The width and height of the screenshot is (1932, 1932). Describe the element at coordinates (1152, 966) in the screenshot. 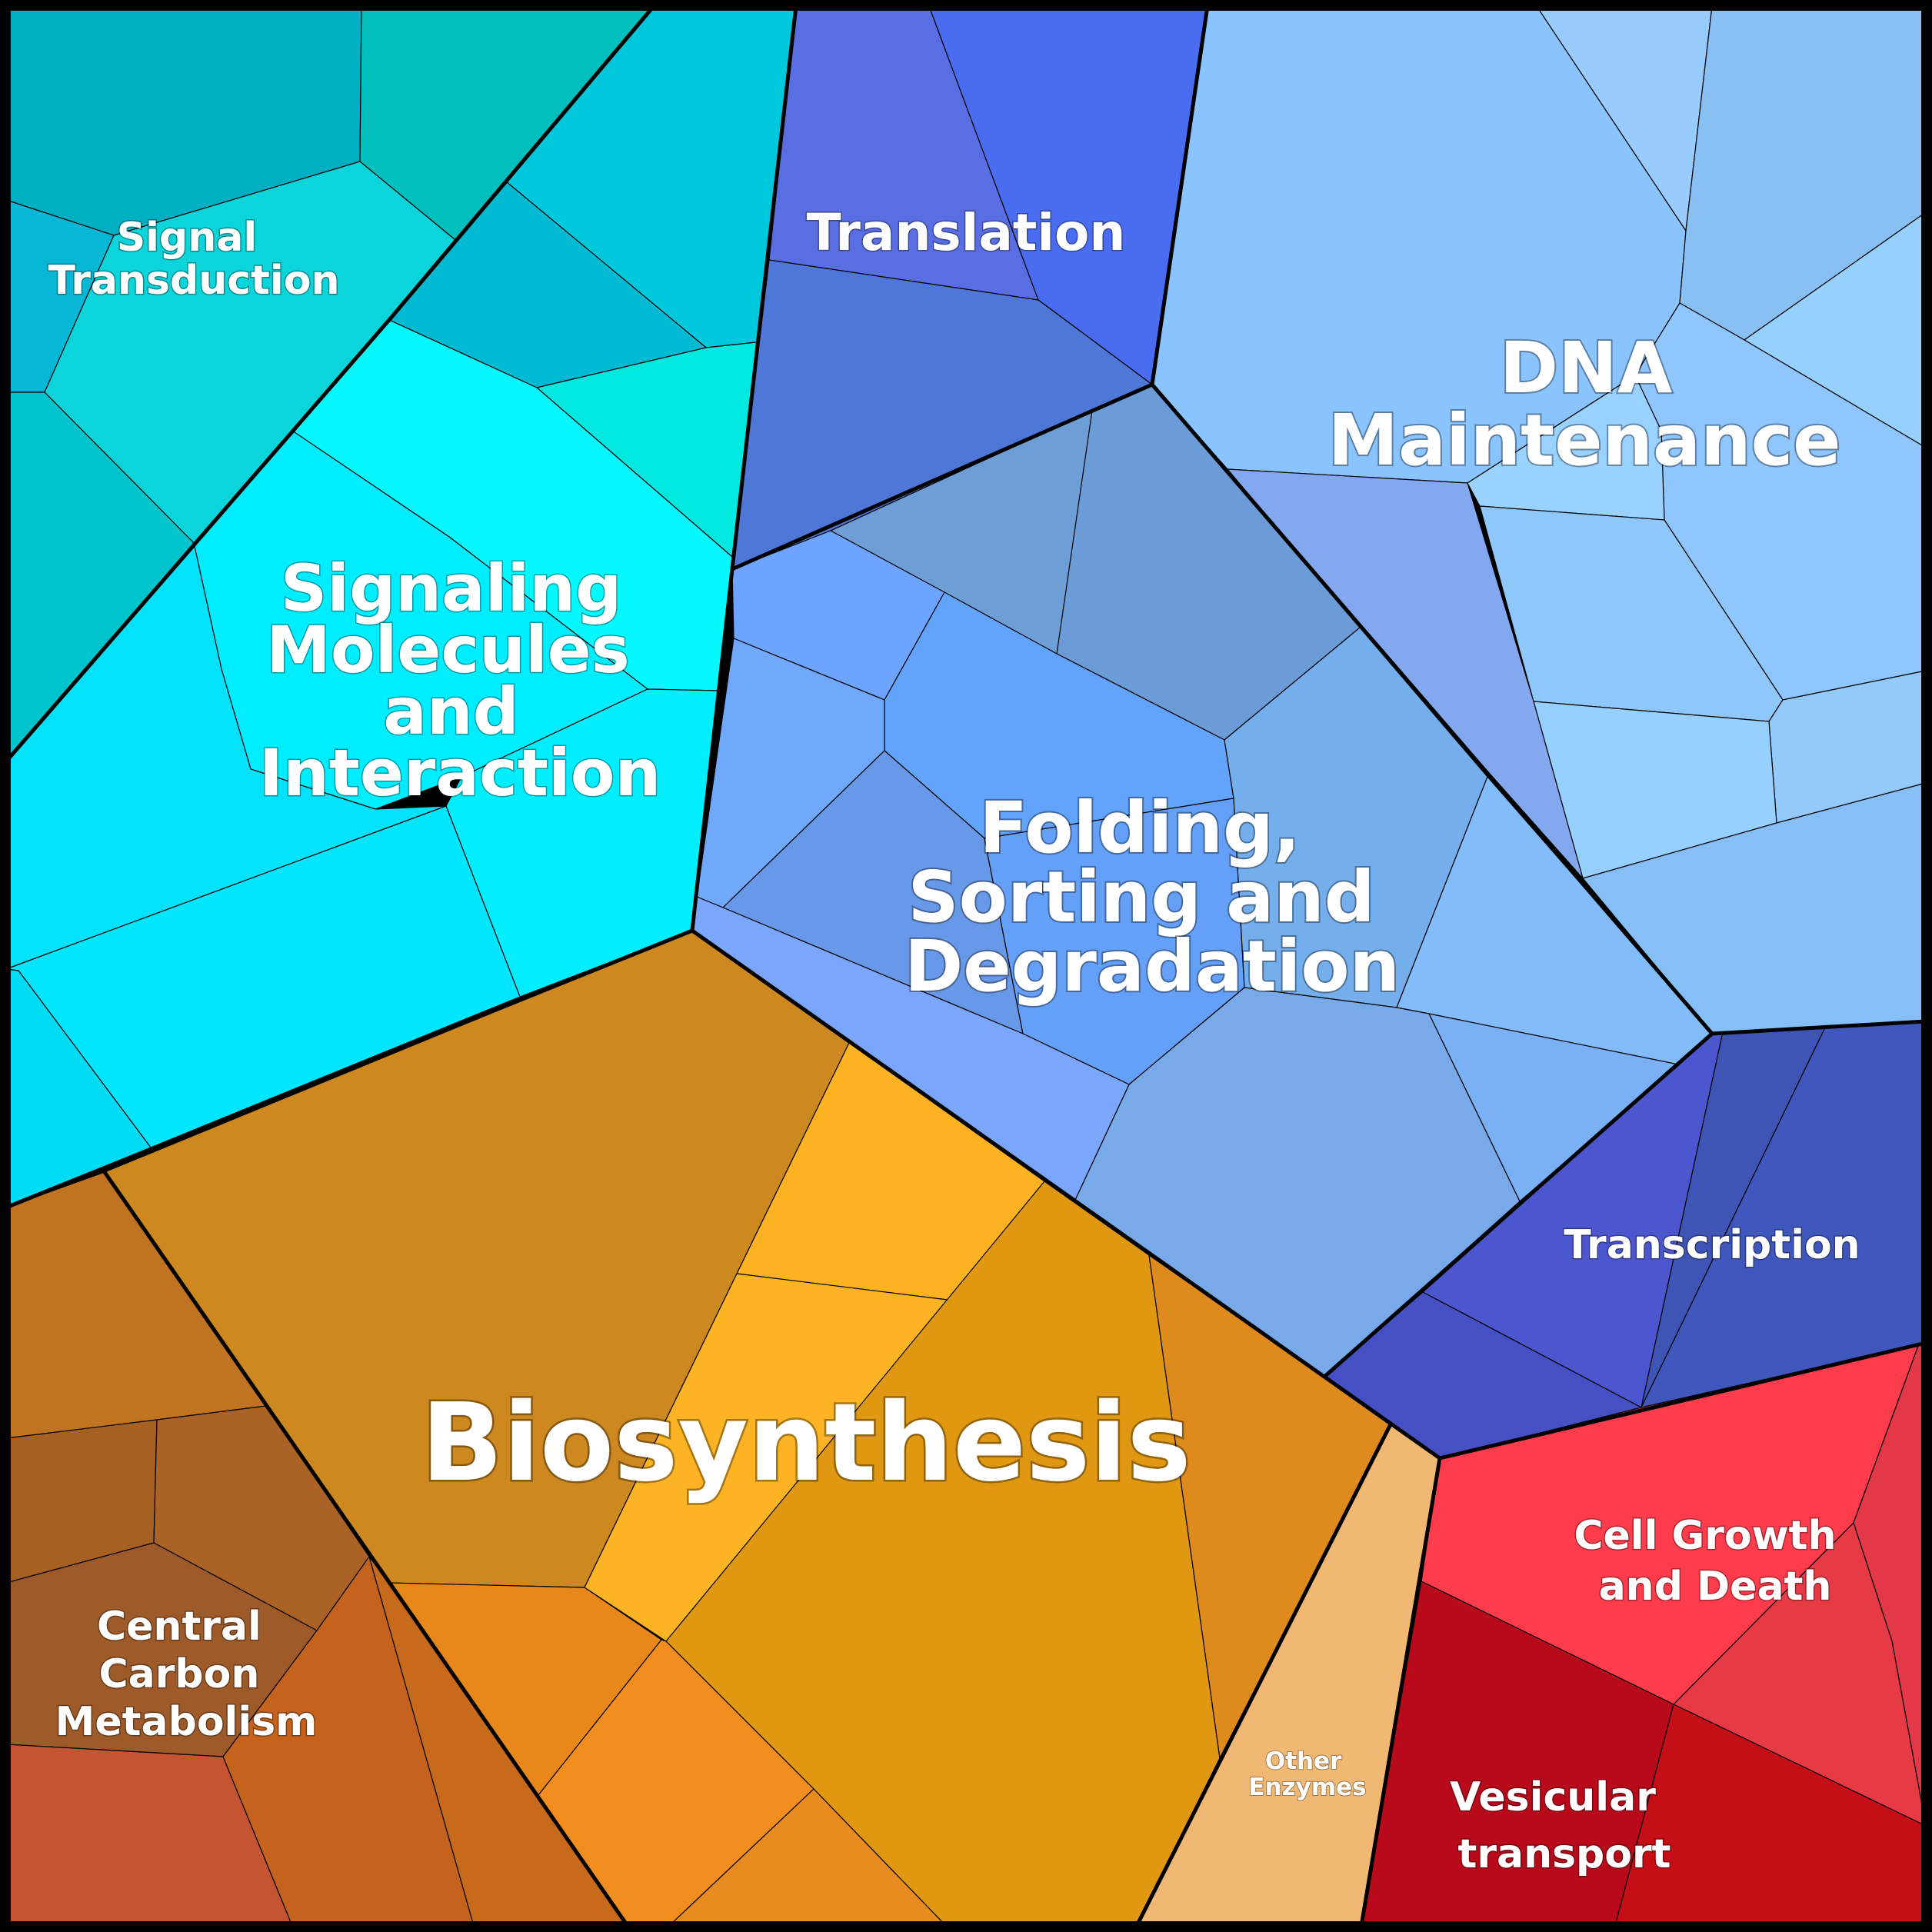

I see `label-line: Degradation` at that location.